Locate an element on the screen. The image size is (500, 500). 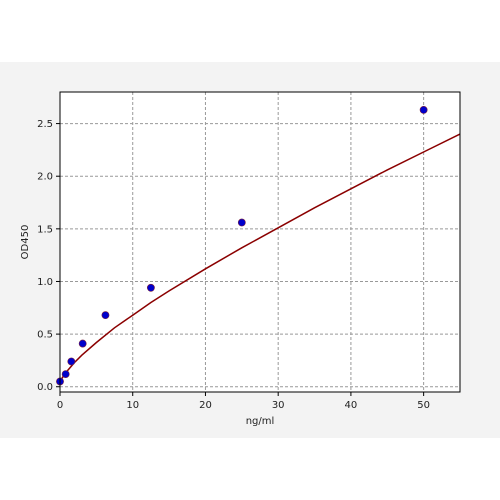
x-tick-label: 0 is located at coordinates (60, 405).